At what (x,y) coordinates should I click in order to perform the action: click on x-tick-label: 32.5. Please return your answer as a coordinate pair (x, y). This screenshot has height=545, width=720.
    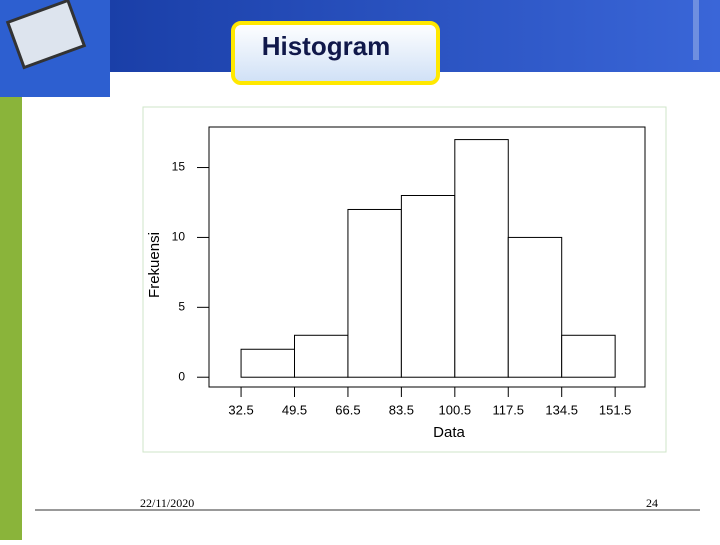
    Looking at the image, I should click on (240, 409).